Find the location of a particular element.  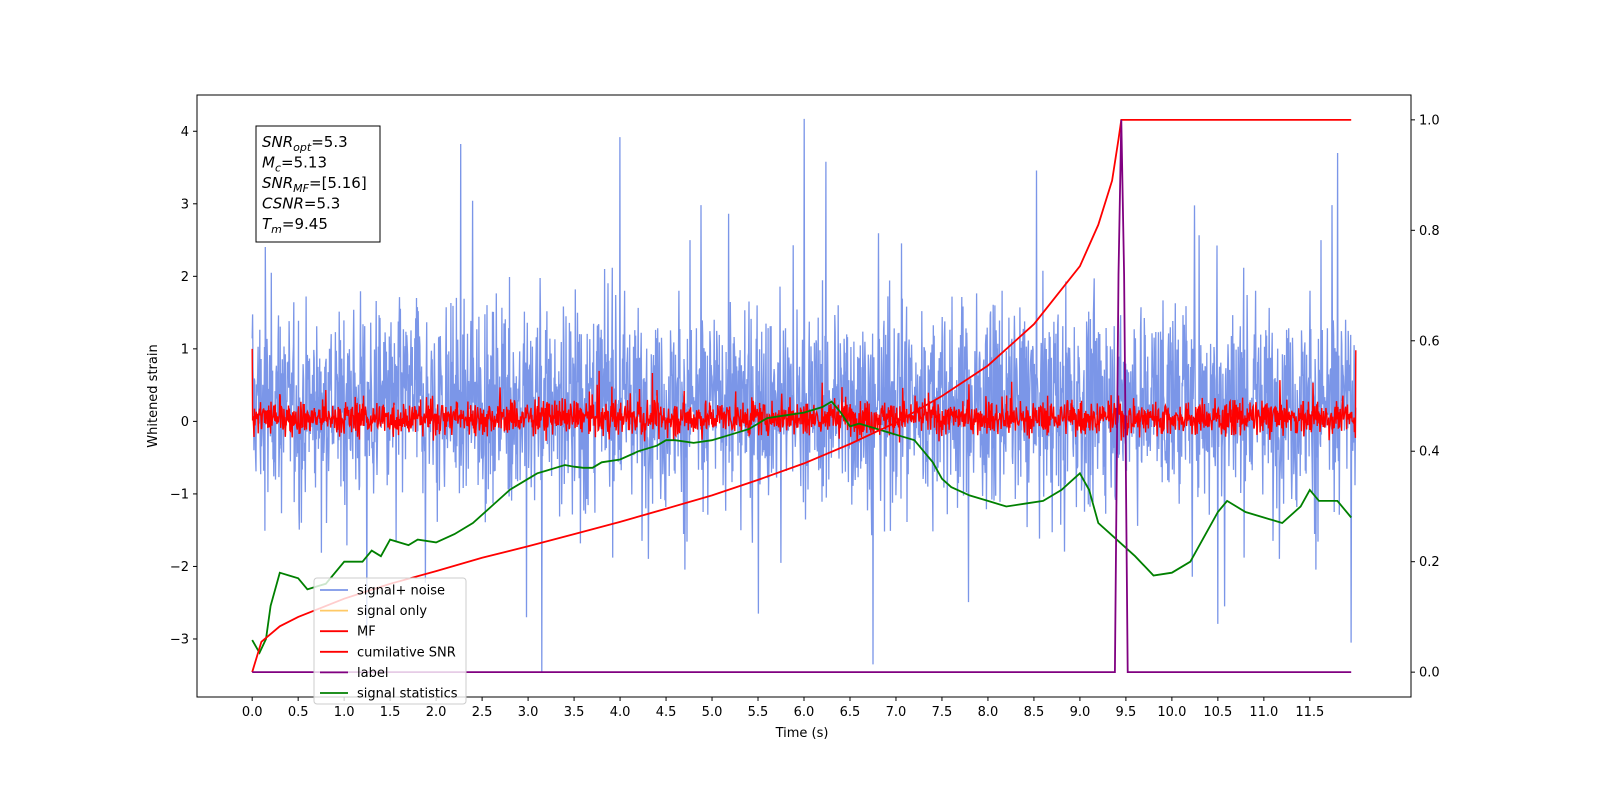

x-tick-label: 10.5 is located at coordinates (1217, 712).